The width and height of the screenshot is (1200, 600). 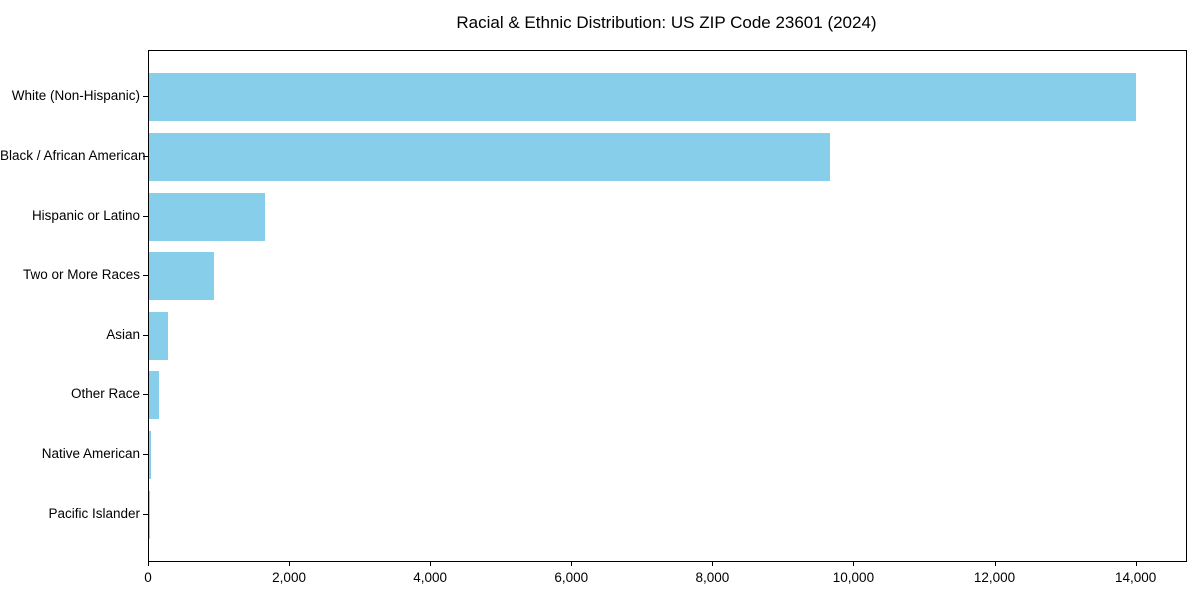 I want to click on bar-black-african-american, so click(x=490, y=157).